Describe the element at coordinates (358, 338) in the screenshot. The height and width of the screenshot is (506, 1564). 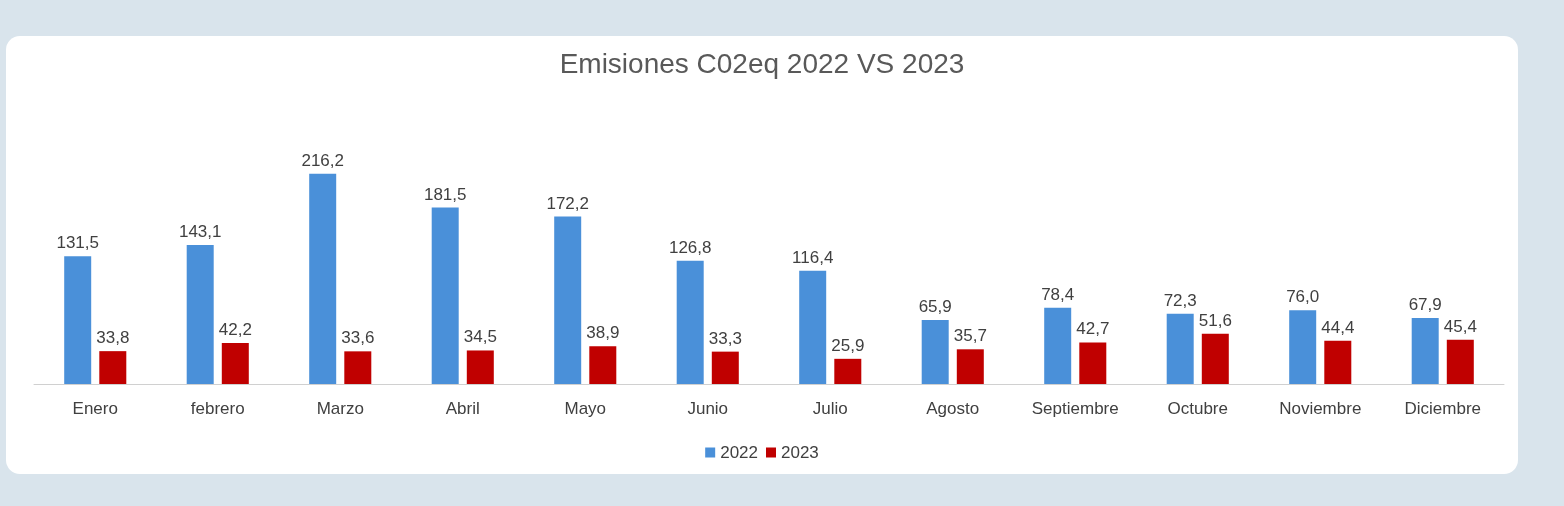
I see `data-label: 33,6` at that location.